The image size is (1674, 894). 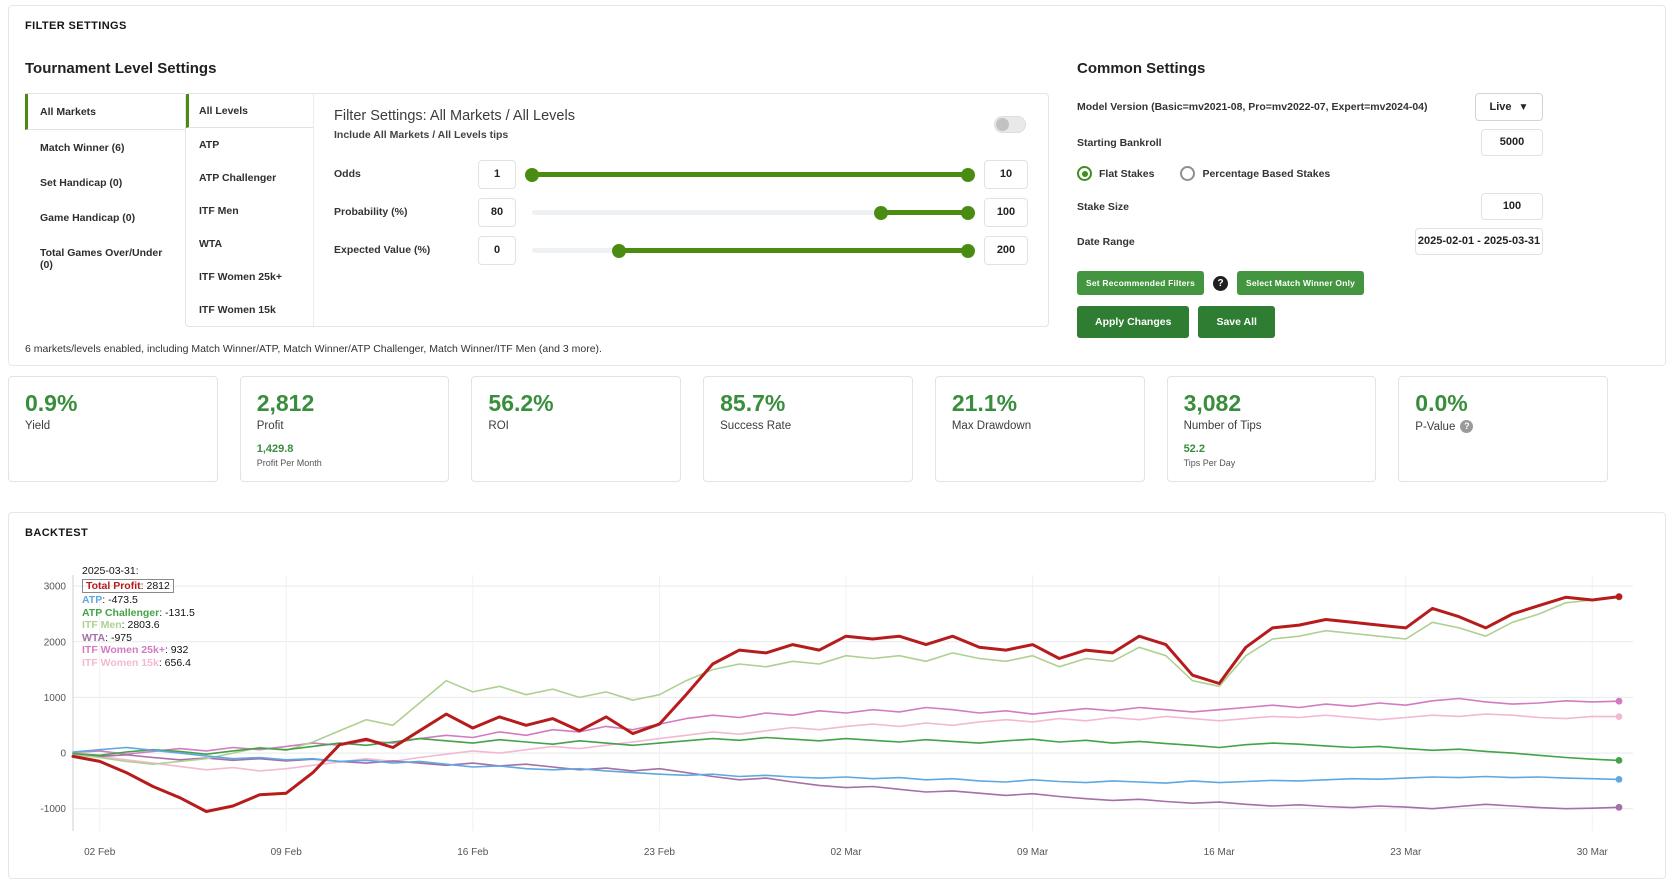 What do you see at coordinates (1140, 283) in the screenshot?
I see `set-recommended-filters-button: Set Recommended Filters` at bounding box center [1140, 283].